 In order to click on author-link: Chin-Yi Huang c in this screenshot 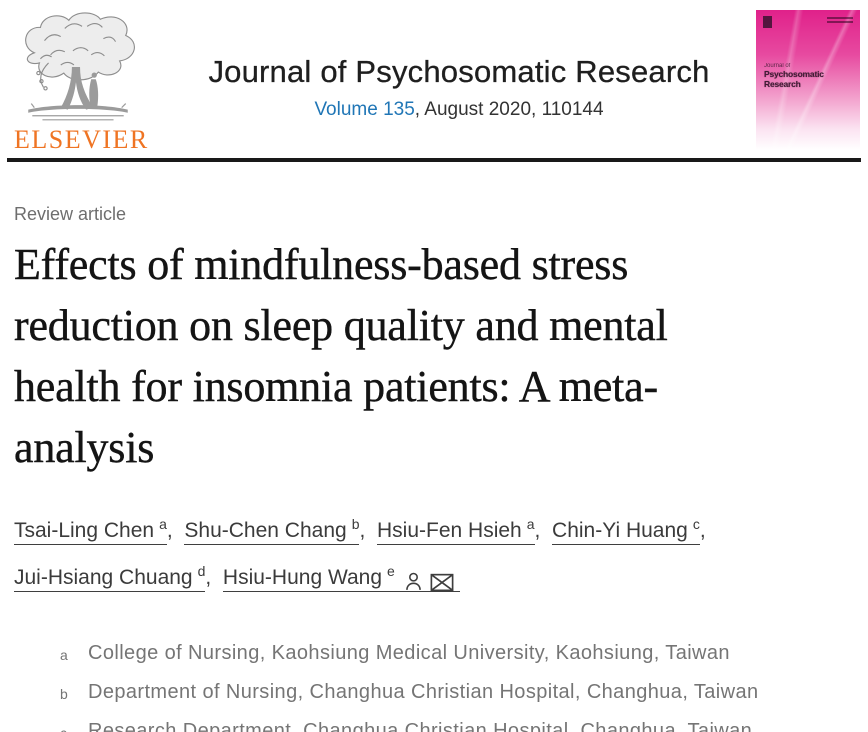, I will do `click(626, 530)`.